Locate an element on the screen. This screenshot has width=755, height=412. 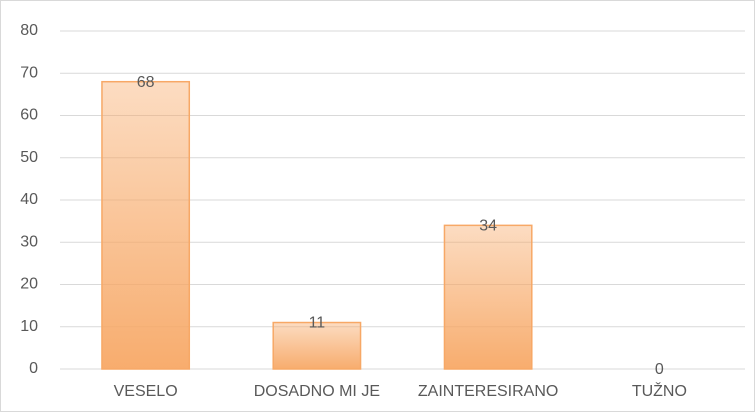
data-label: 11 is located at coordinates (317, 323).